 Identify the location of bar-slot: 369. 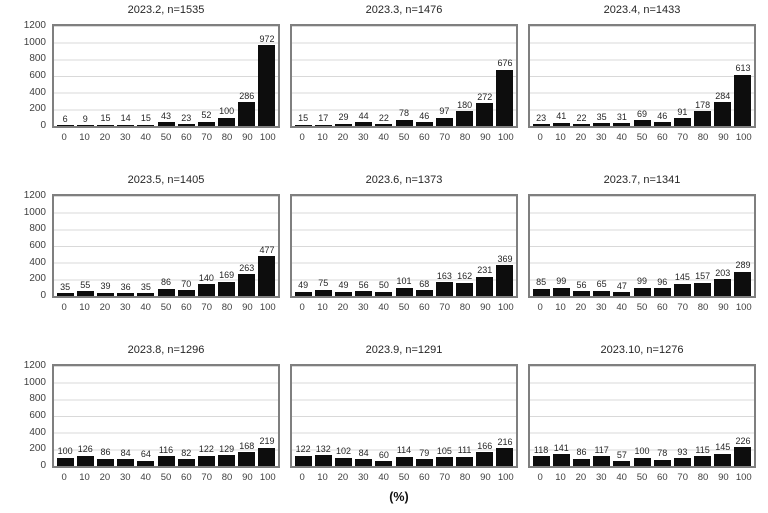
(505, 246).